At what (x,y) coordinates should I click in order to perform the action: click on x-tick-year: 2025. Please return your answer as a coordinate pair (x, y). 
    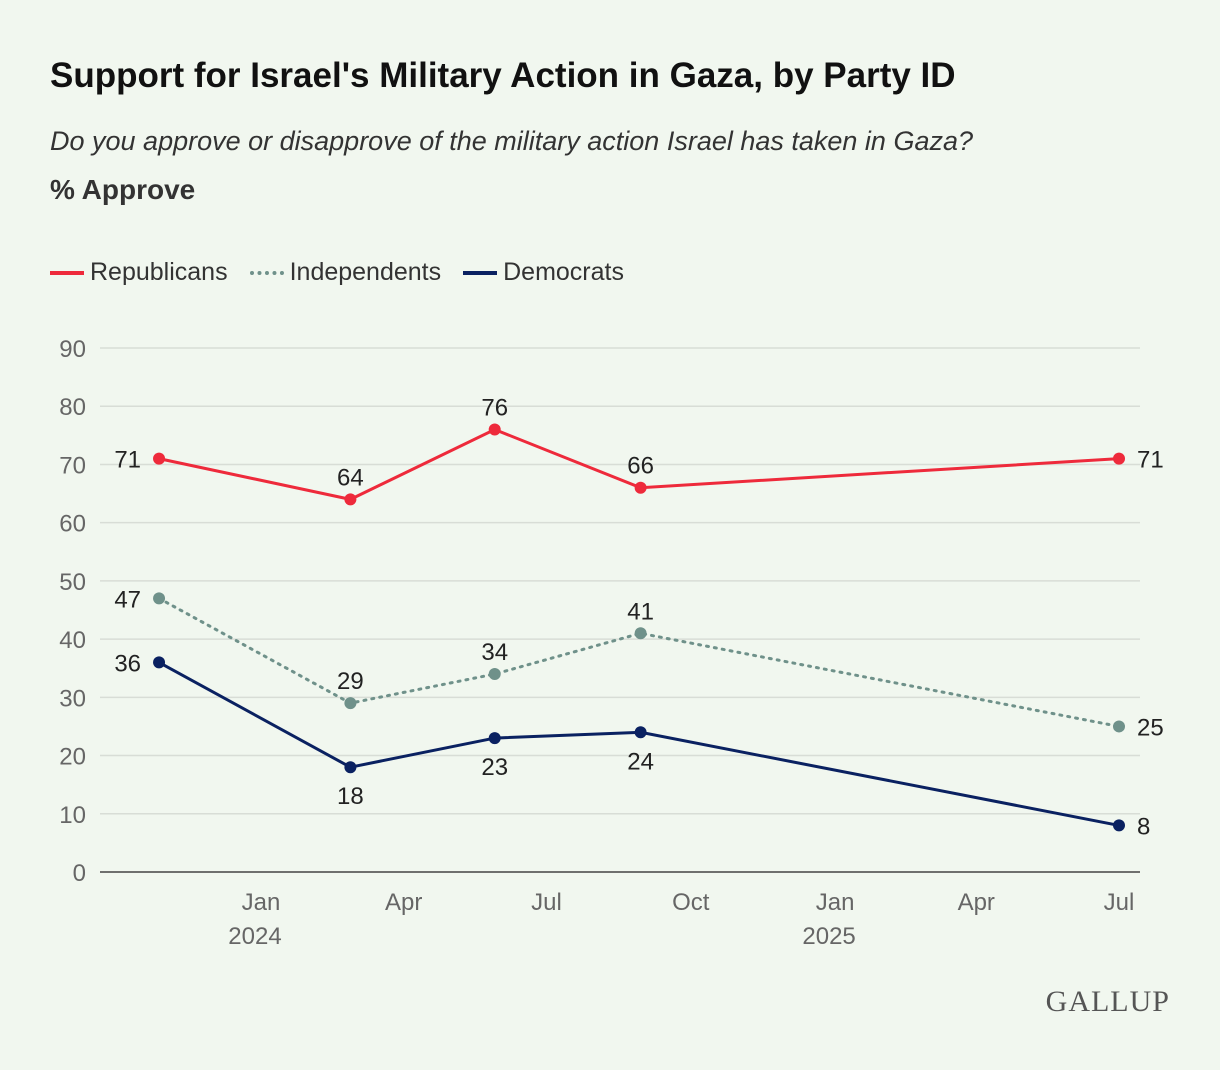
    Looking at the image, I should click on (828, 936).